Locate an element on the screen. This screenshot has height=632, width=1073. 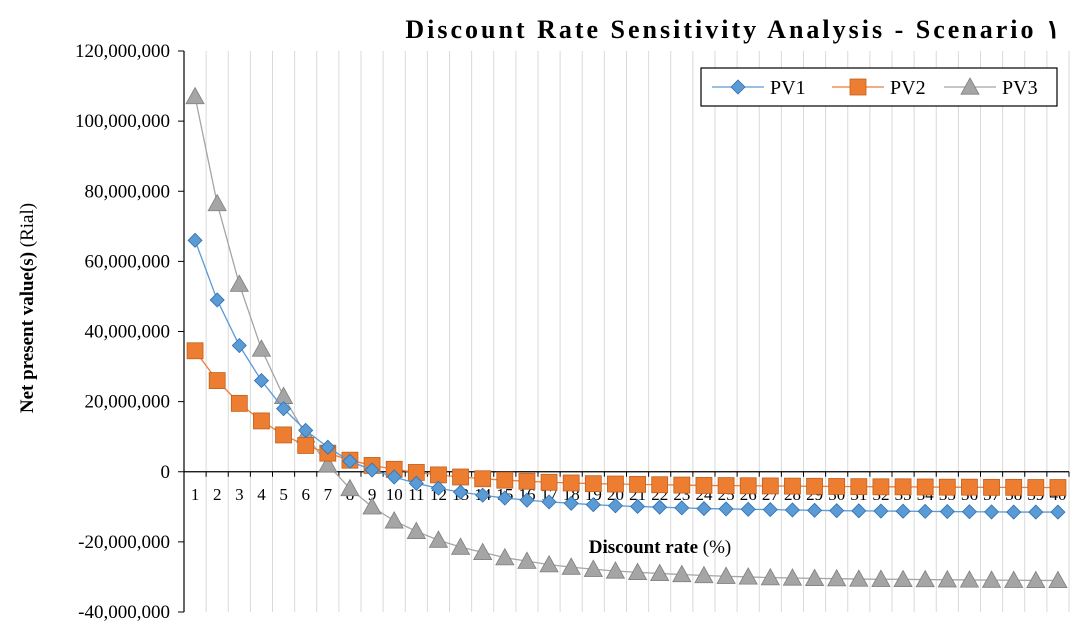
x-tick-label: 6 is located at coordinates (305, 494).